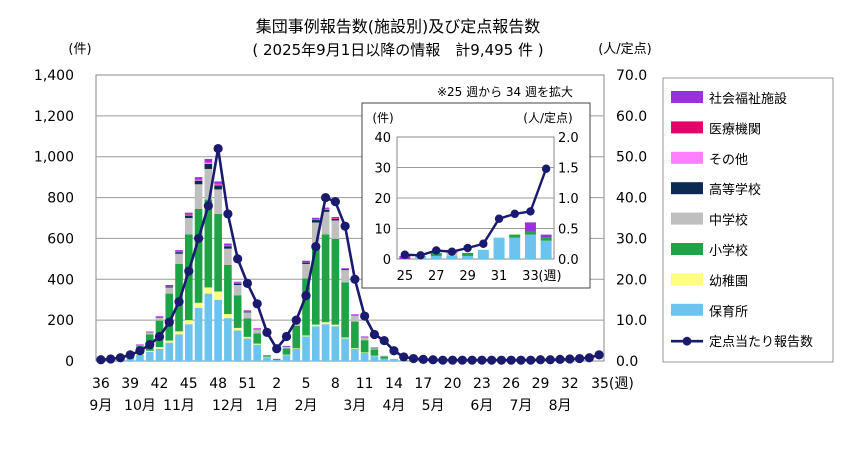  I want to click on y-left-tick-label: 1,200, so click(54, 117).